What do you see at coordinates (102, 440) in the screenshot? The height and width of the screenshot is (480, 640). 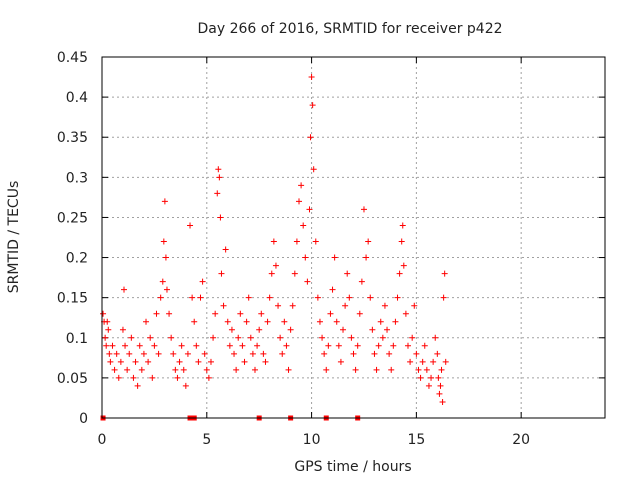 I see `x-tick-label: 0` at bounding box center [102, 440].